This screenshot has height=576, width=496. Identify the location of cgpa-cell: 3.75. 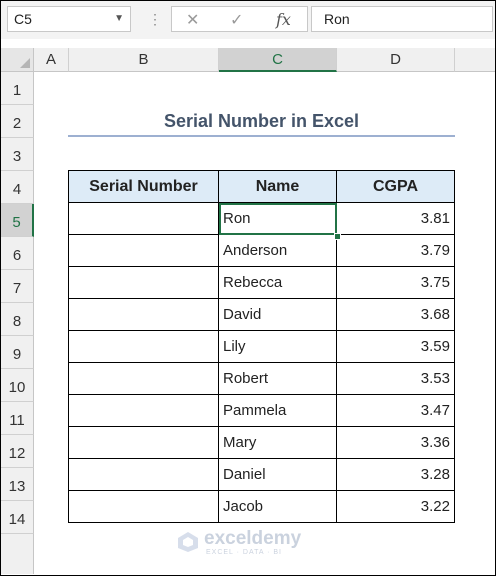
(395, 282).